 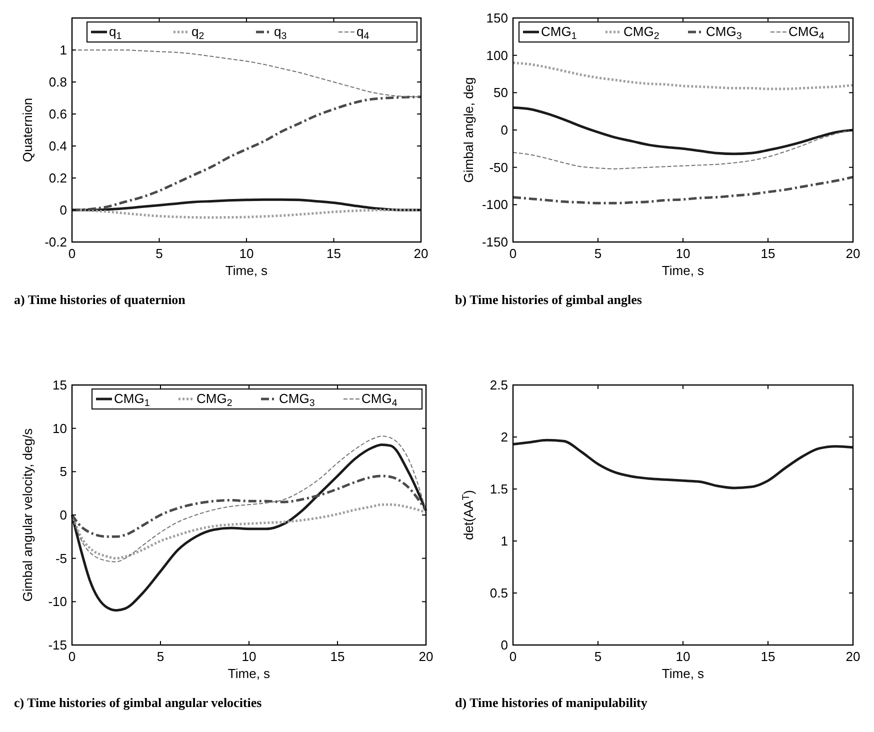 What do you see at coordinates (280, 33) in the screenshot?
I see `legend-label: q$_{3}$` at bounding box center [280, 33].